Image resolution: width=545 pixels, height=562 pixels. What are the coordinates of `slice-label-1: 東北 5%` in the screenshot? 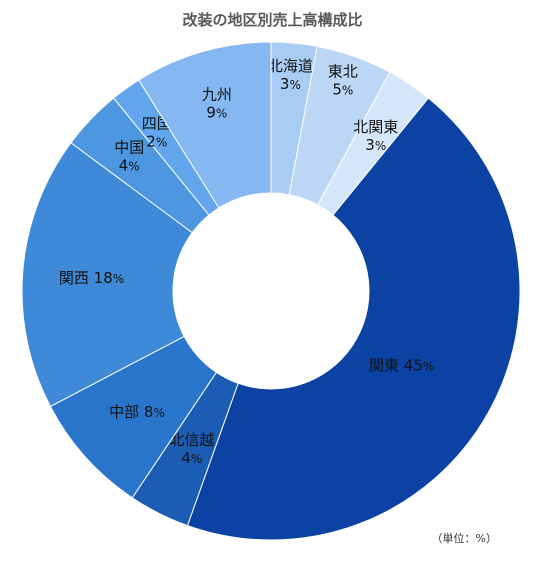 It's located at (343, 80).